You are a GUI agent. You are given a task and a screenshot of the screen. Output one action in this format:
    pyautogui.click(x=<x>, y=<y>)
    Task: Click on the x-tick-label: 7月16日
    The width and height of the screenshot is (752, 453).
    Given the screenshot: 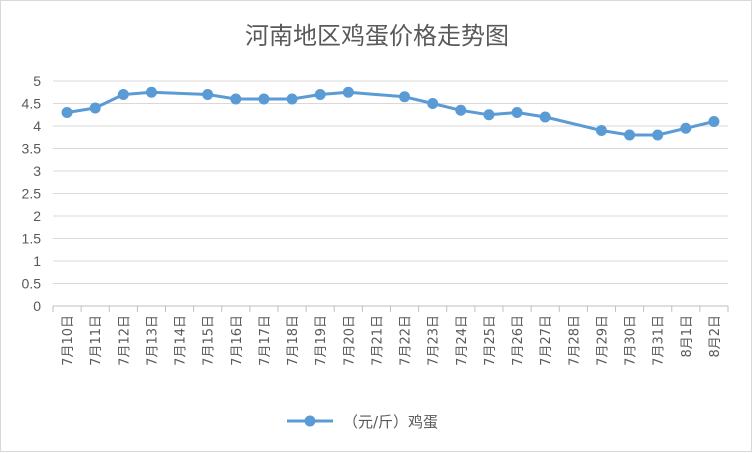 What is the action you would take?
    pyautogui.click(x=237, y=340)
    